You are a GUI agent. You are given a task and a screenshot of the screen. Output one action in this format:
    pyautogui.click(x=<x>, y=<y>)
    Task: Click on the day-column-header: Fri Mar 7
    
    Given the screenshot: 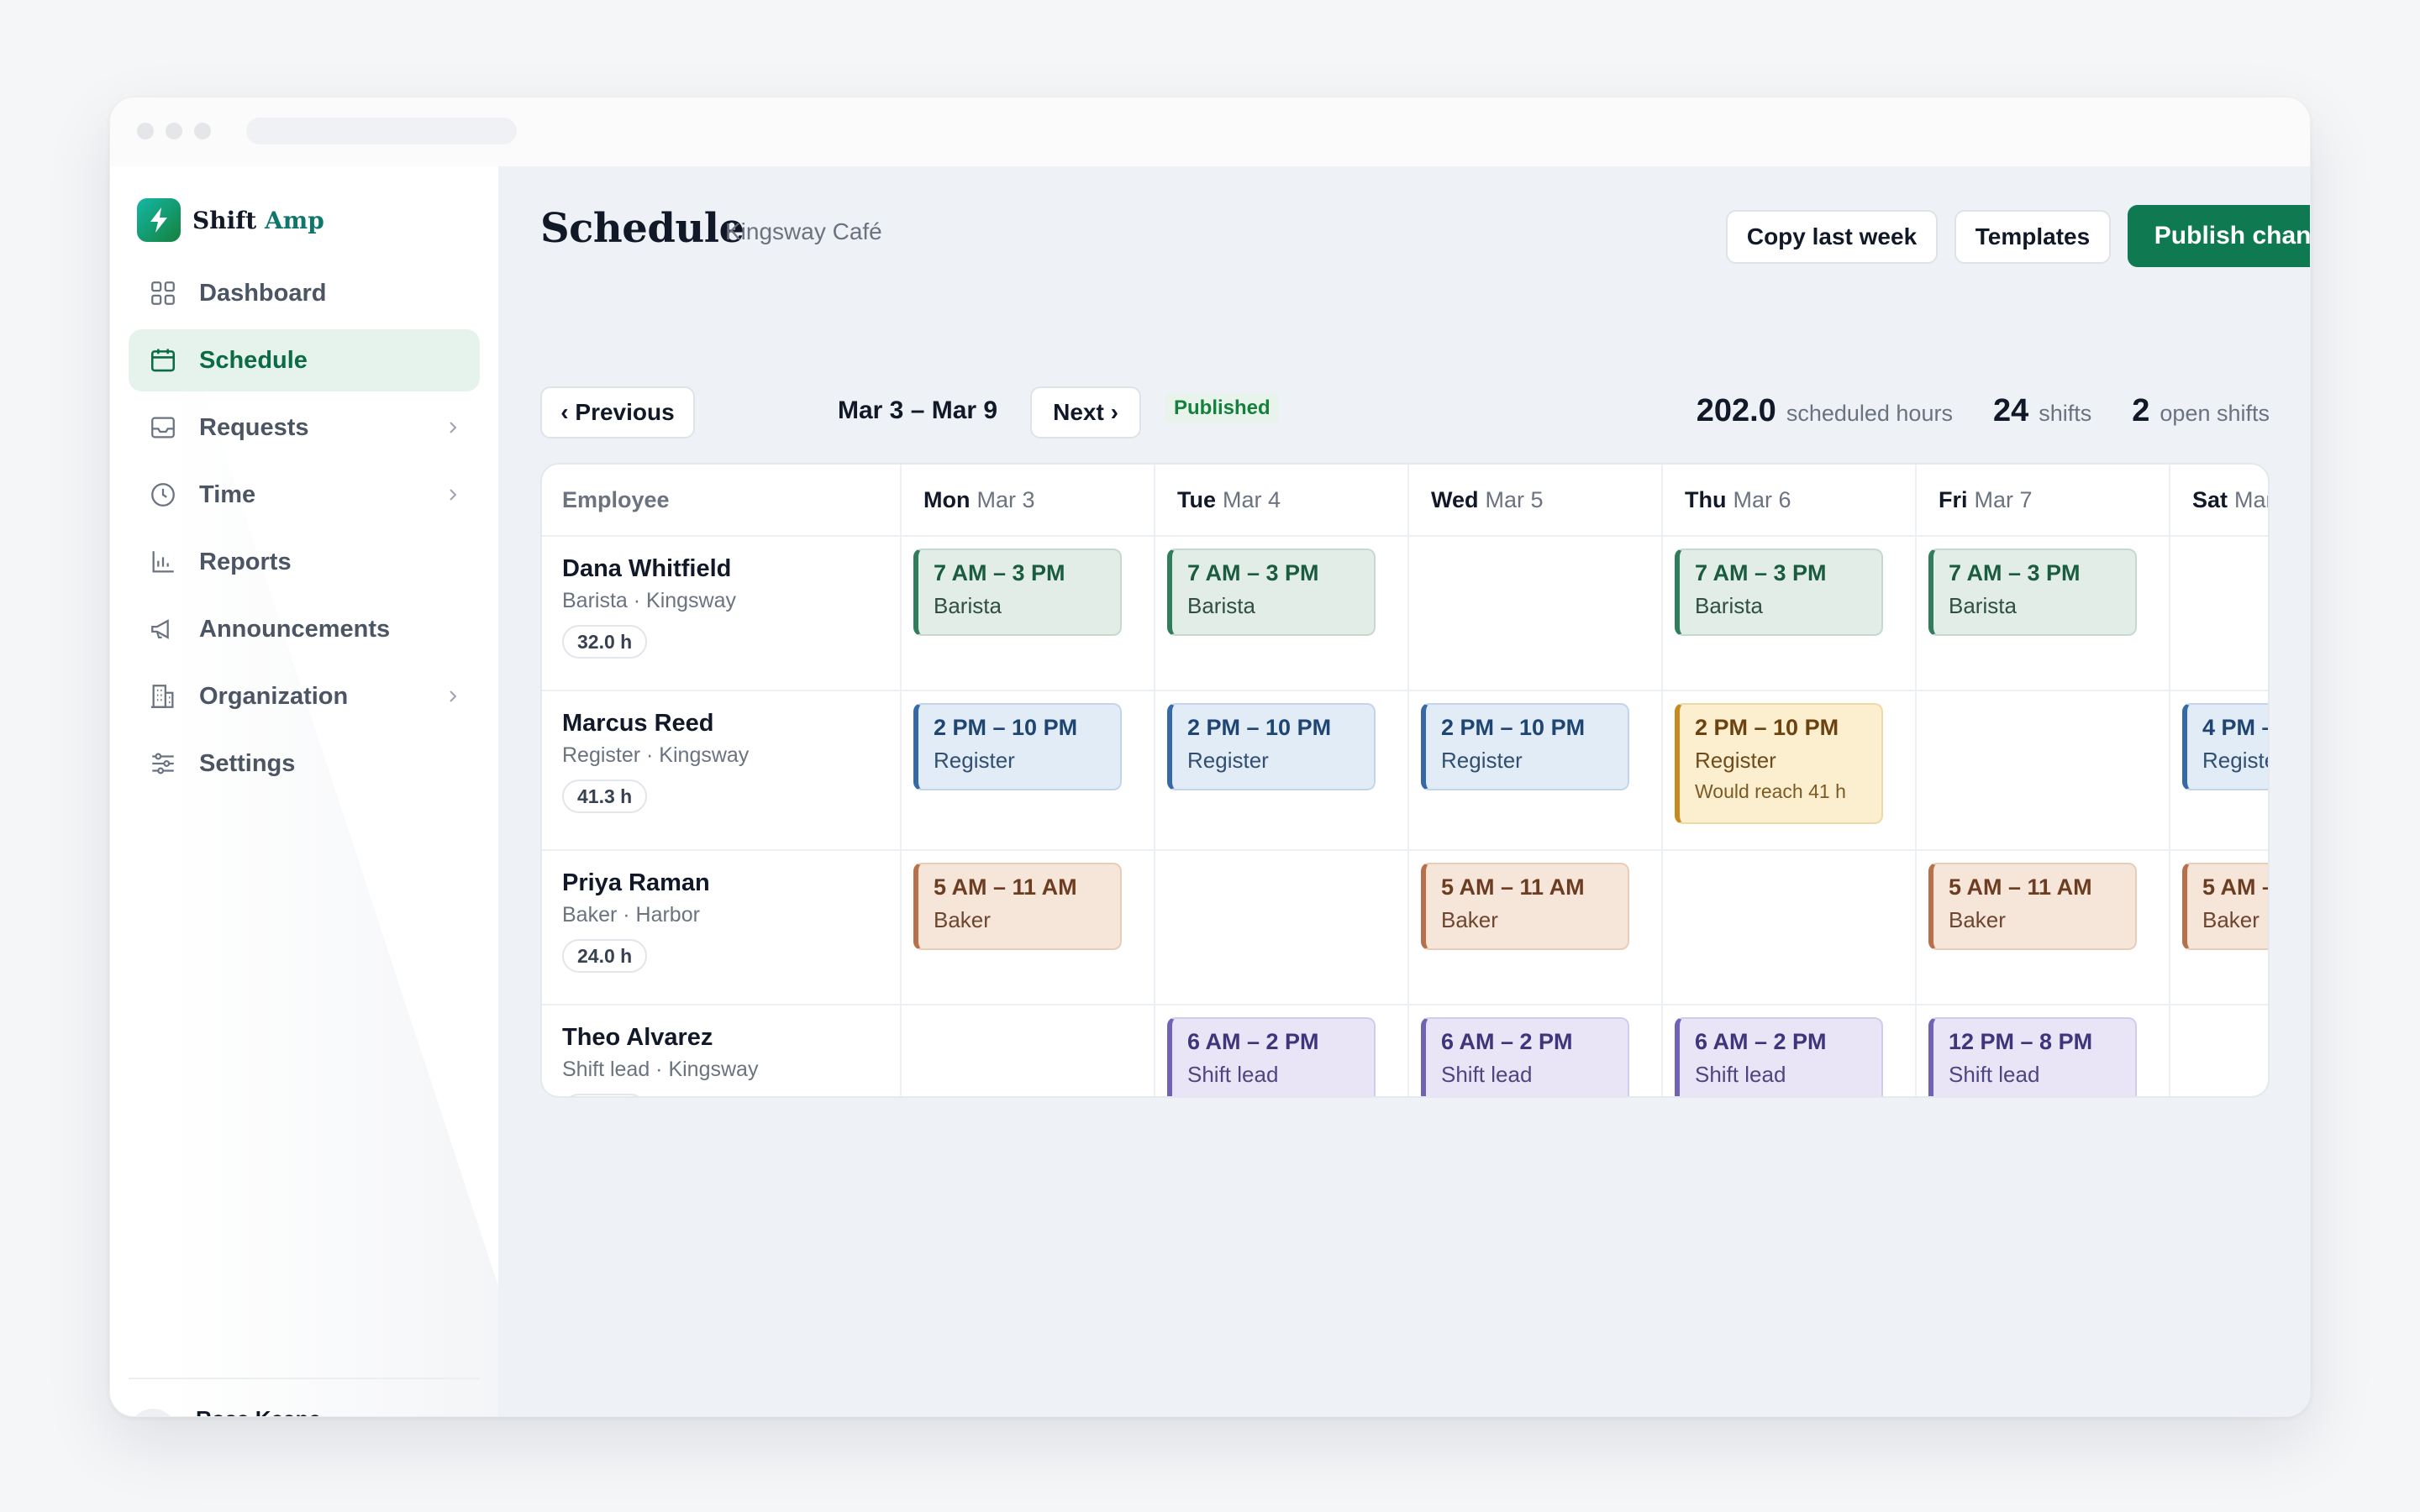 What is the action you would take?
    pyautogui.click(x=2044, y=501)
    